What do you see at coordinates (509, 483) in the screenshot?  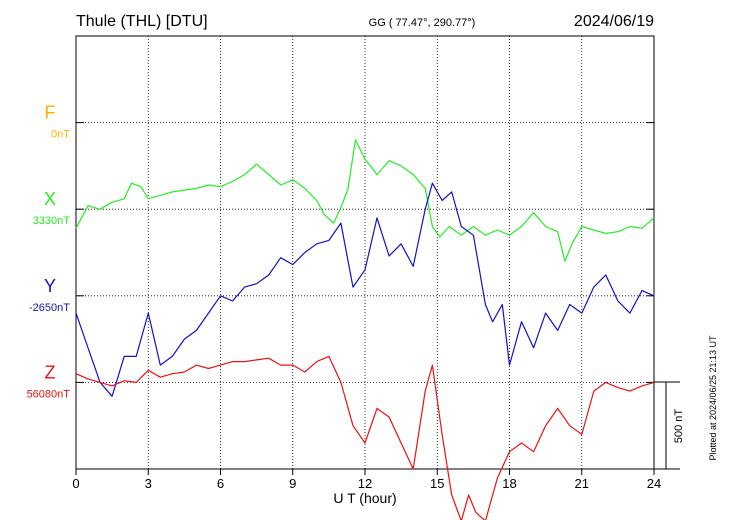 I see `x-tick-label: 18` at bounding box center [509, 483].